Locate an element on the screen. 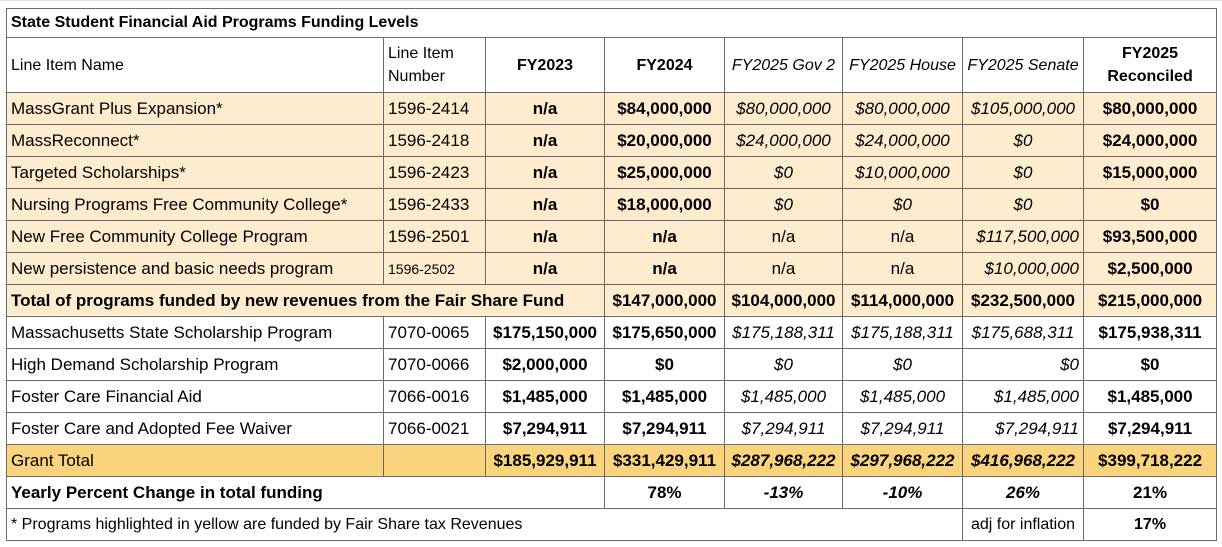 The height and width of the screenshot is (547, 1222). row-number: 7066-0021 is located at coordinates (434, 428).